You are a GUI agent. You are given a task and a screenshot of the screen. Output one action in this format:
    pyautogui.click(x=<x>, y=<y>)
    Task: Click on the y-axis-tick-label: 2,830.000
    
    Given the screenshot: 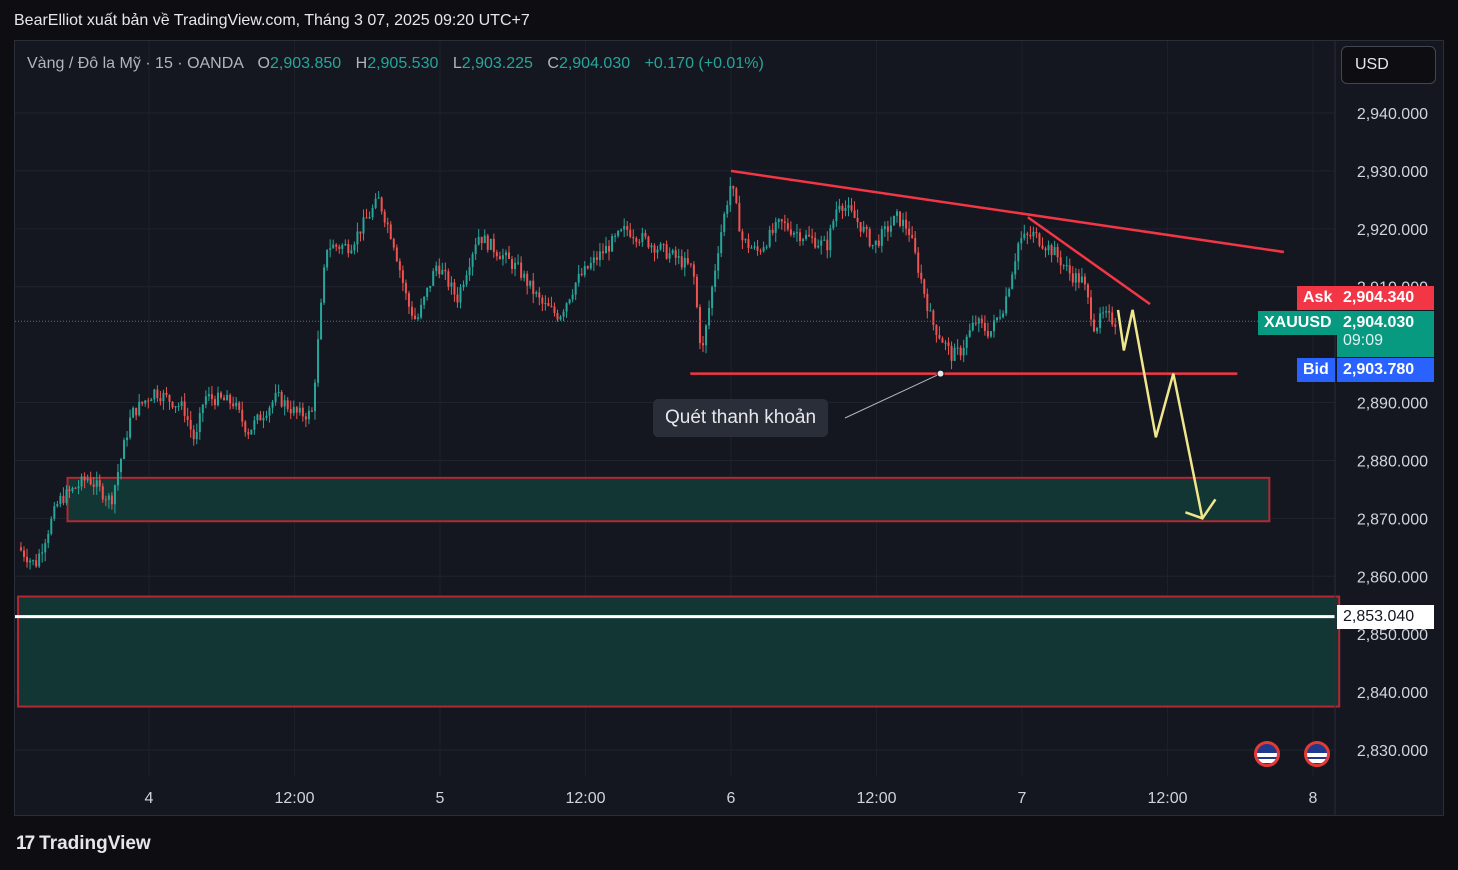 What is the action you would take?
    pyautogui.click(x=1392, y=751)
    